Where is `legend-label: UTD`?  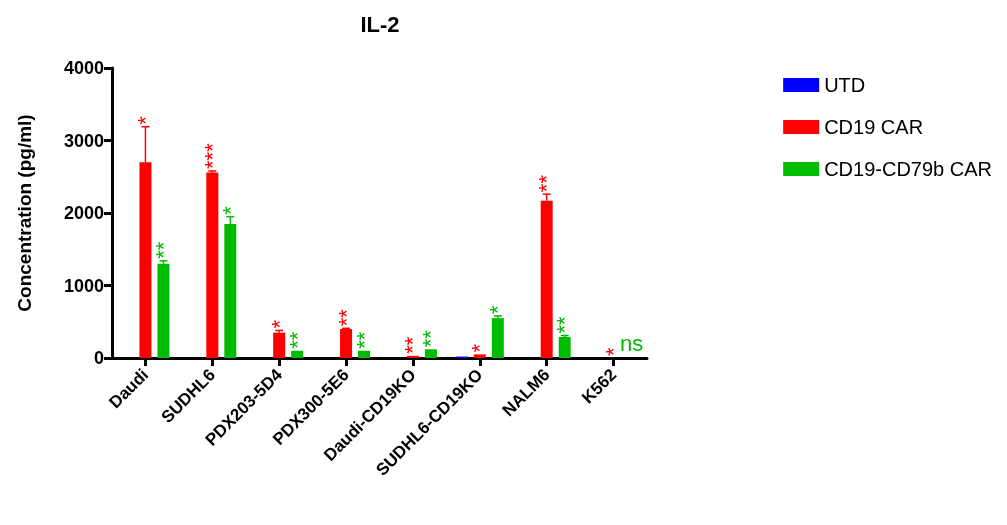
legend-label: UTD is located at coordinates (845, 85).